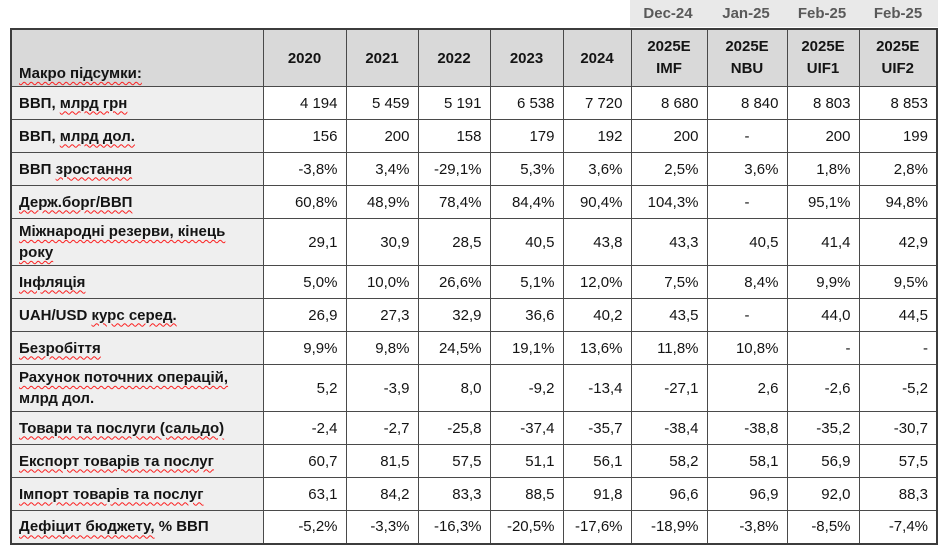 The image size is (938, 545). Describe the element at coordinates (669, 136) in the screenshot. I see `value-cell: 200` at that location.